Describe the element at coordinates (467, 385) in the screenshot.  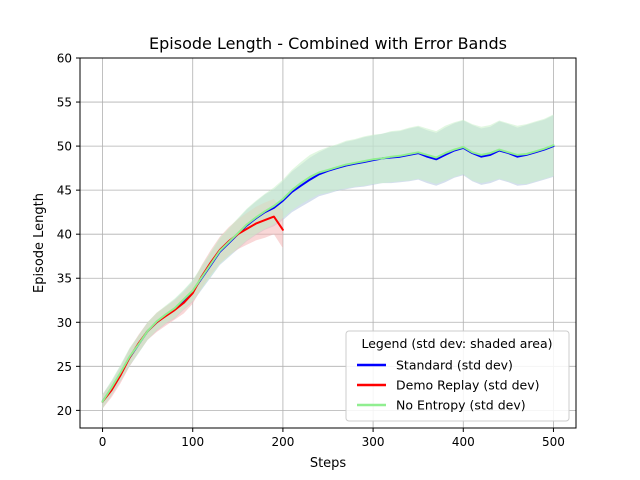
I see `legend-label: Demo Replay (std dev)` at that location.